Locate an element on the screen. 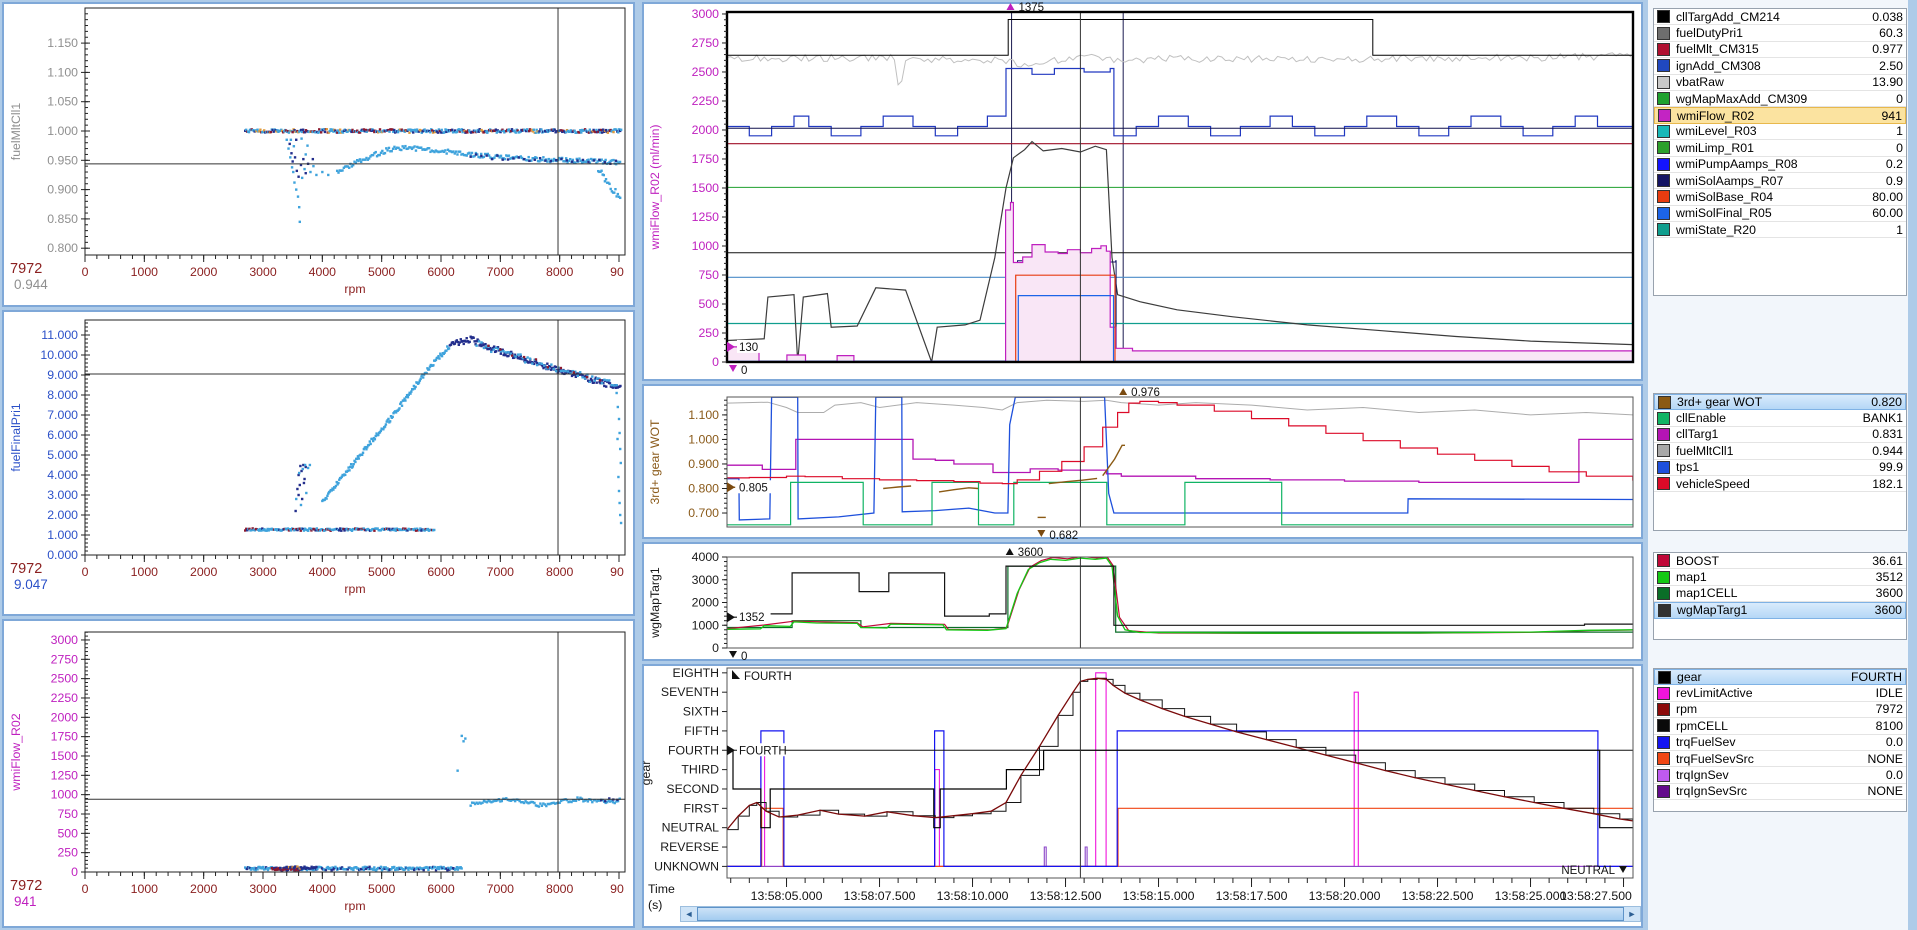 The image size is (1917, 930). y-tick-label: 500 is located at coordinates (708, 304).